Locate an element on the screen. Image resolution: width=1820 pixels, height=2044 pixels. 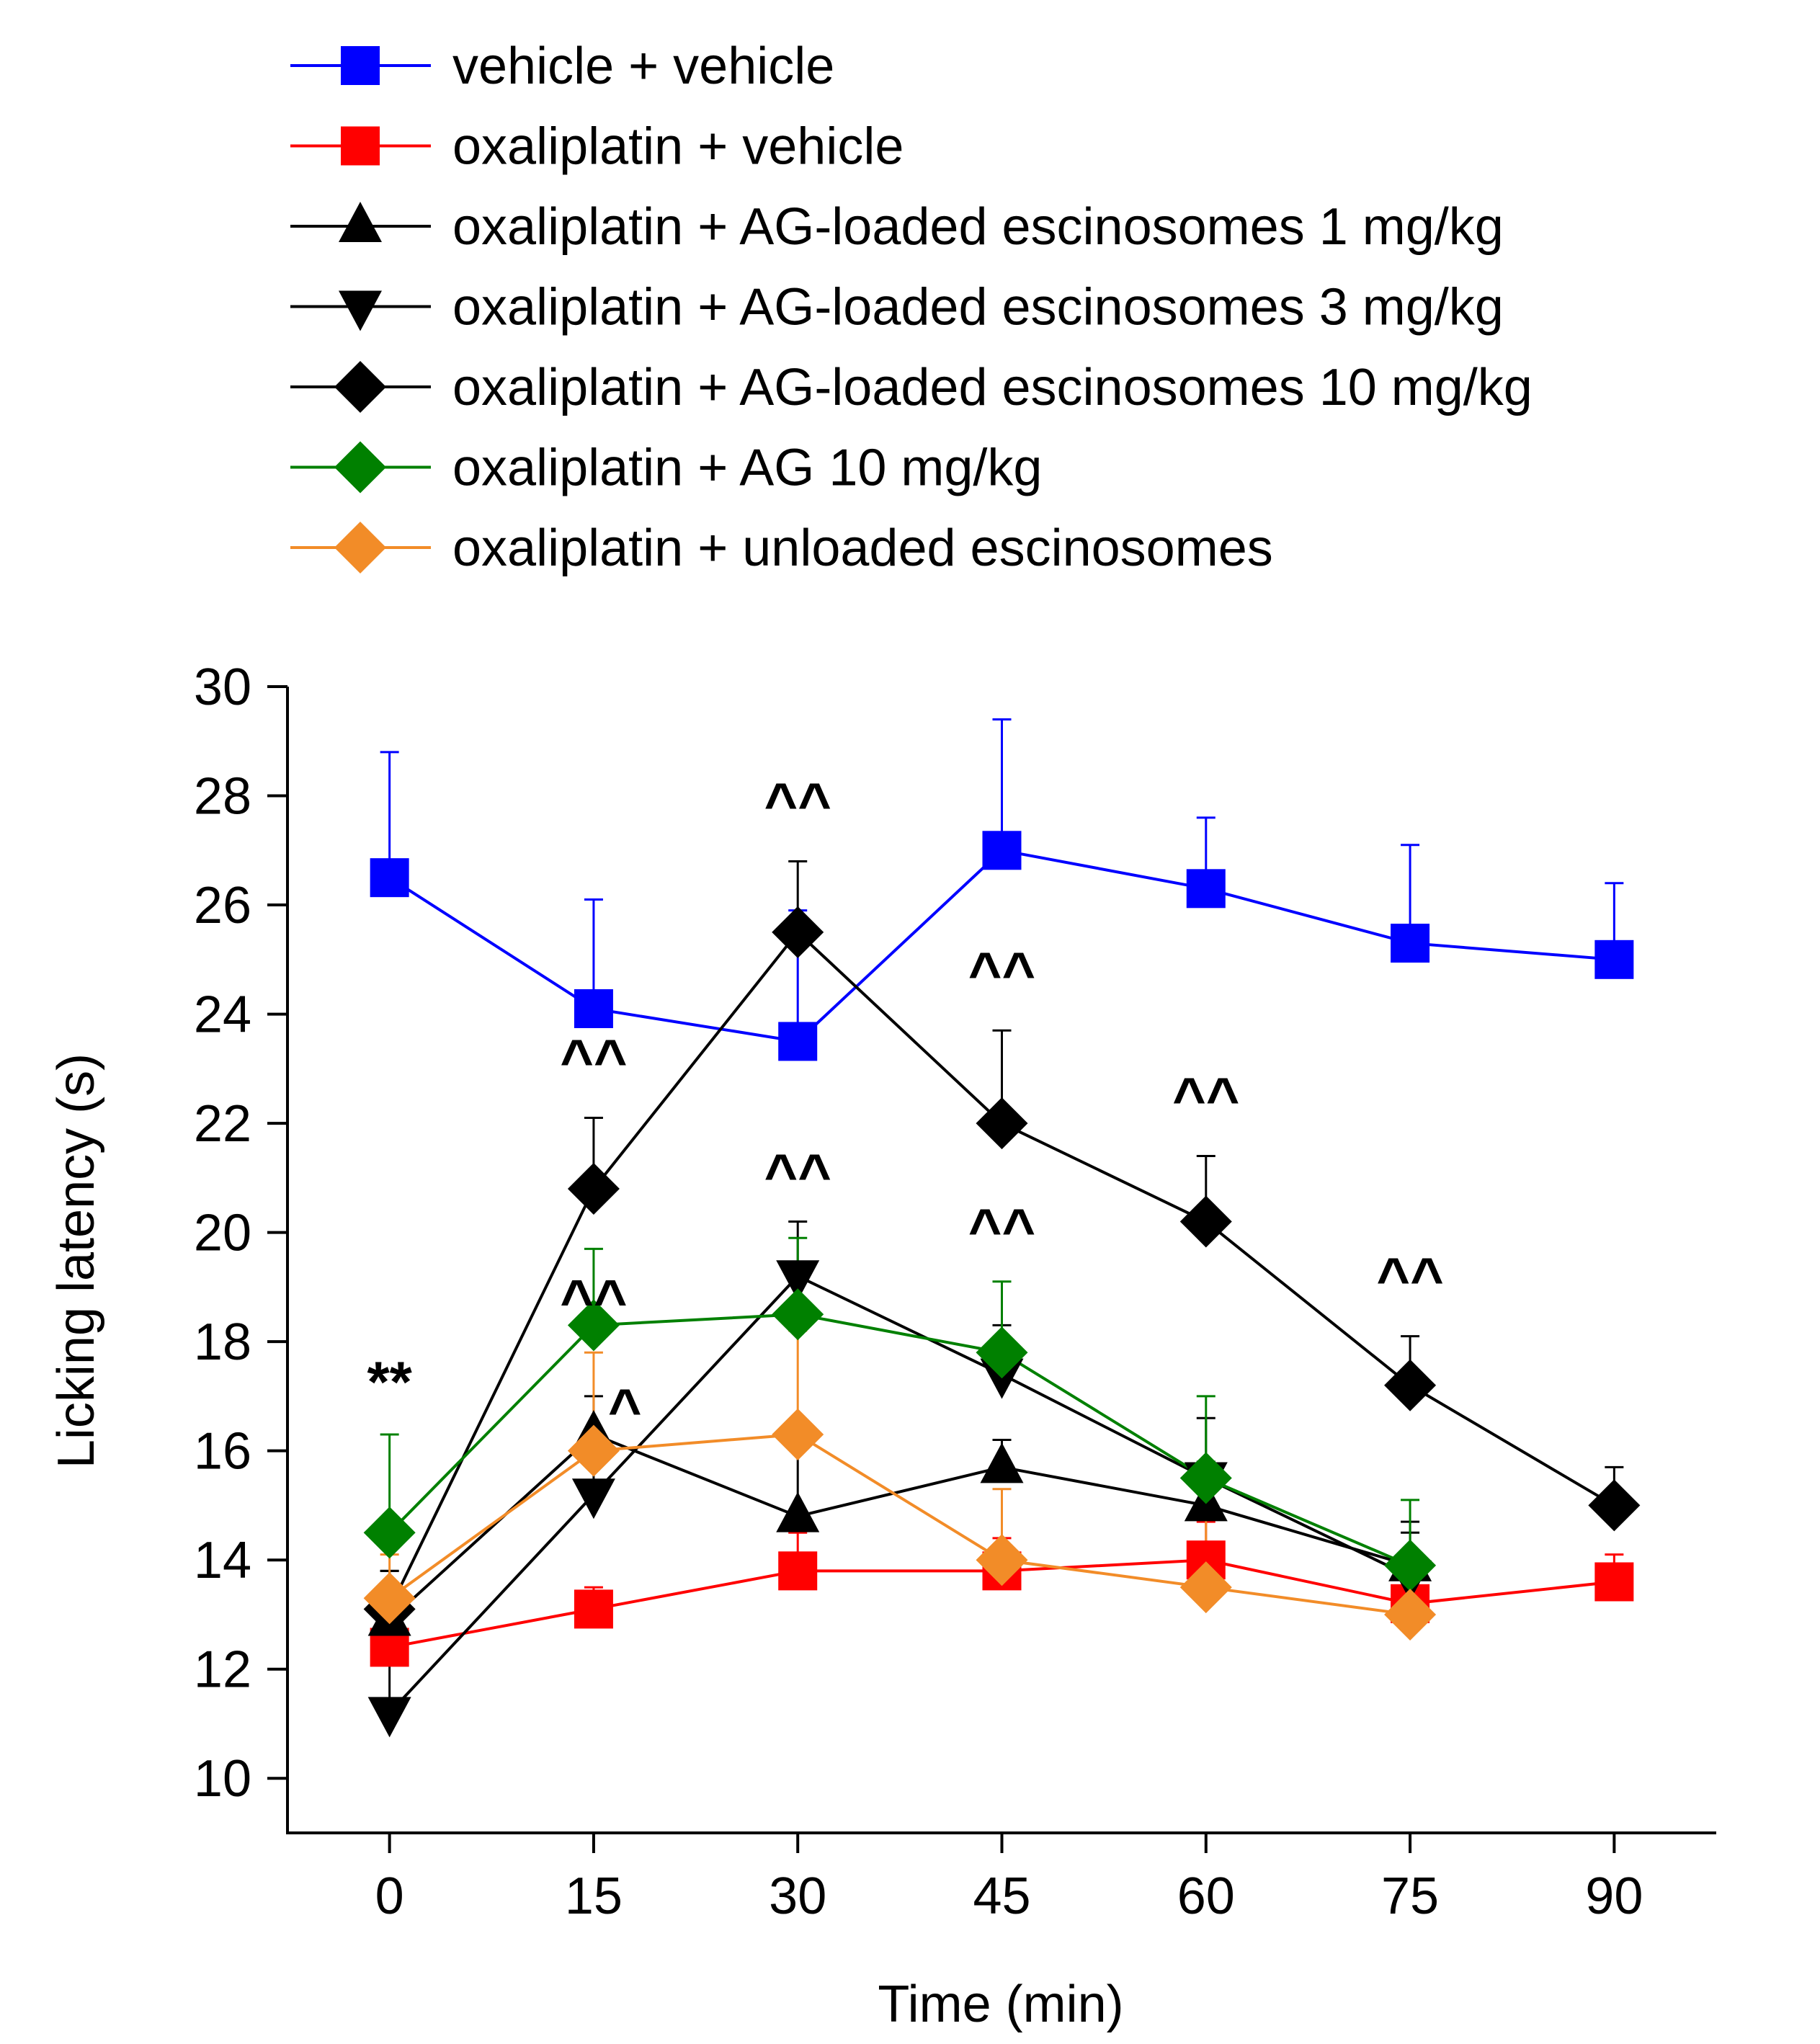
legend-label: vehicle + vehicle is located at coordinates (643, 66).